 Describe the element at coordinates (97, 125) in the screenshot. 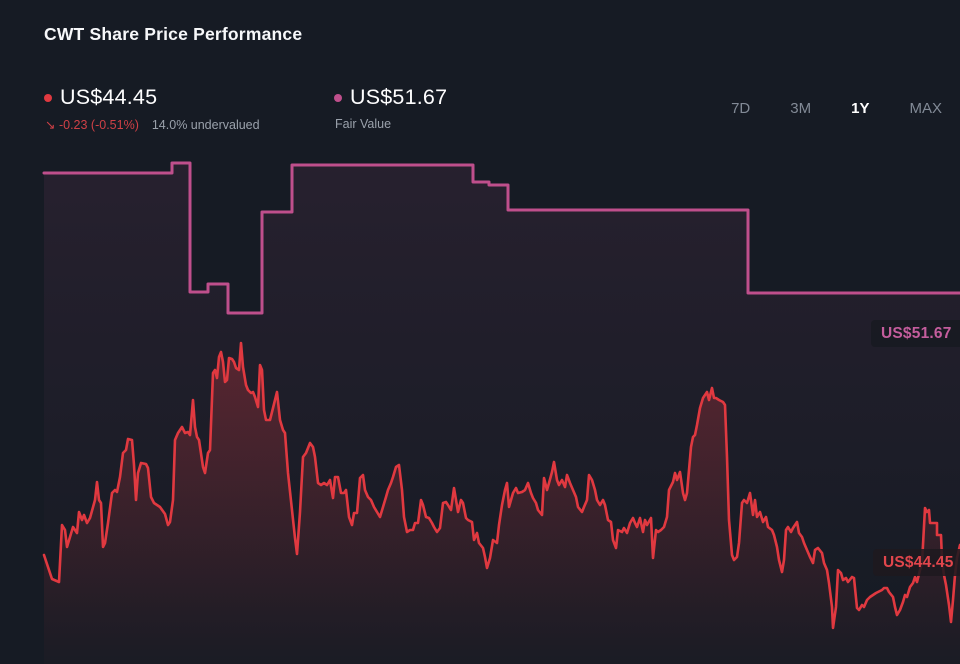

I see `price-change: -0.23 (-0.51%)` at that location.